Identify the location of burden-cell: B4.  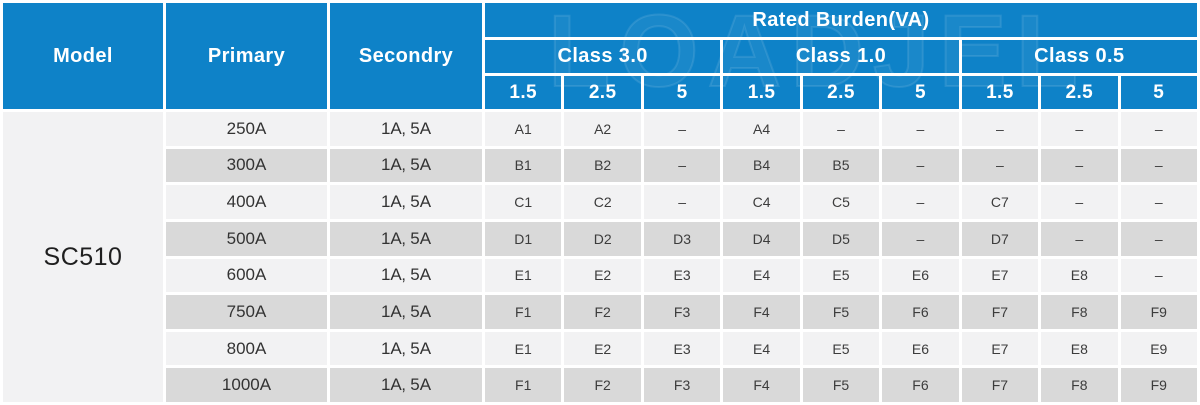
(761, 165).